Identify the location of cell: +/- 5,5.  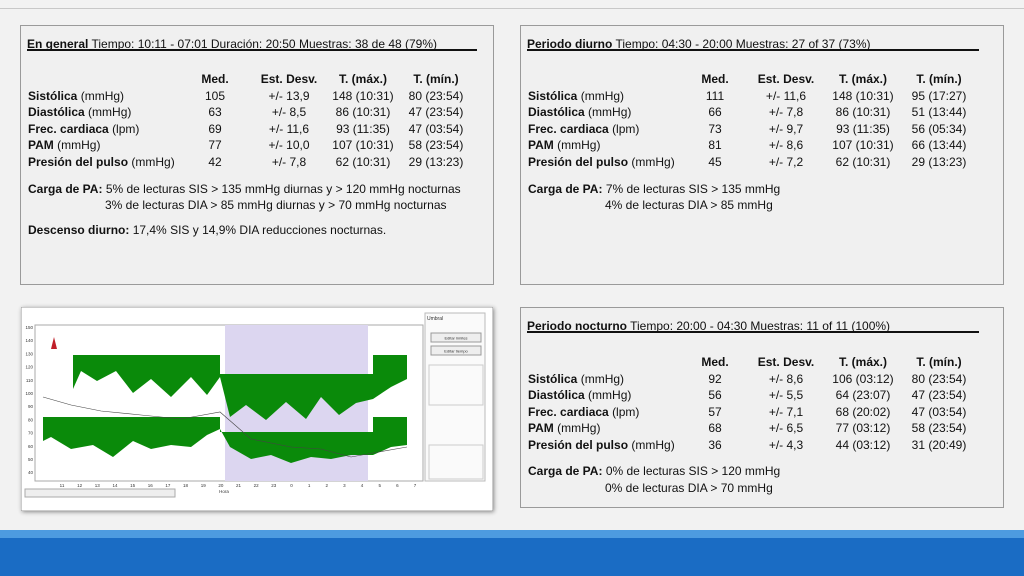
(786, 395).